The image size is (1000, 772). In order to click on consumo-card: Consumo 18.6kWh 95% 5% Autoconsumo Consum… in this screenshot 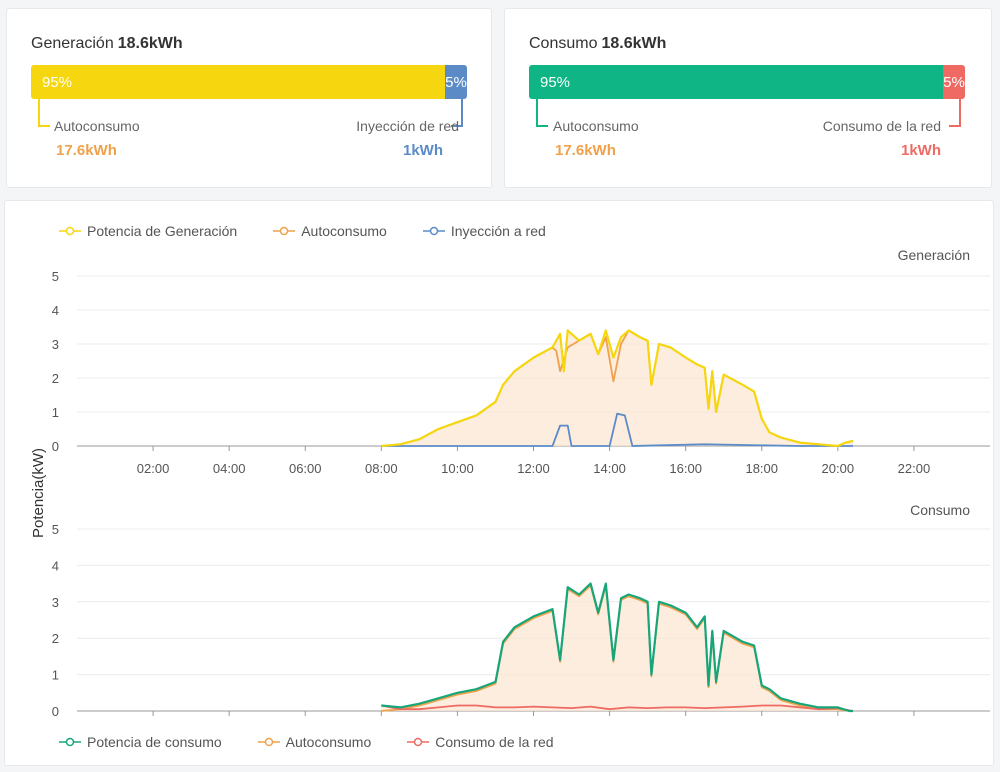, I will do `click(748, 98)`.